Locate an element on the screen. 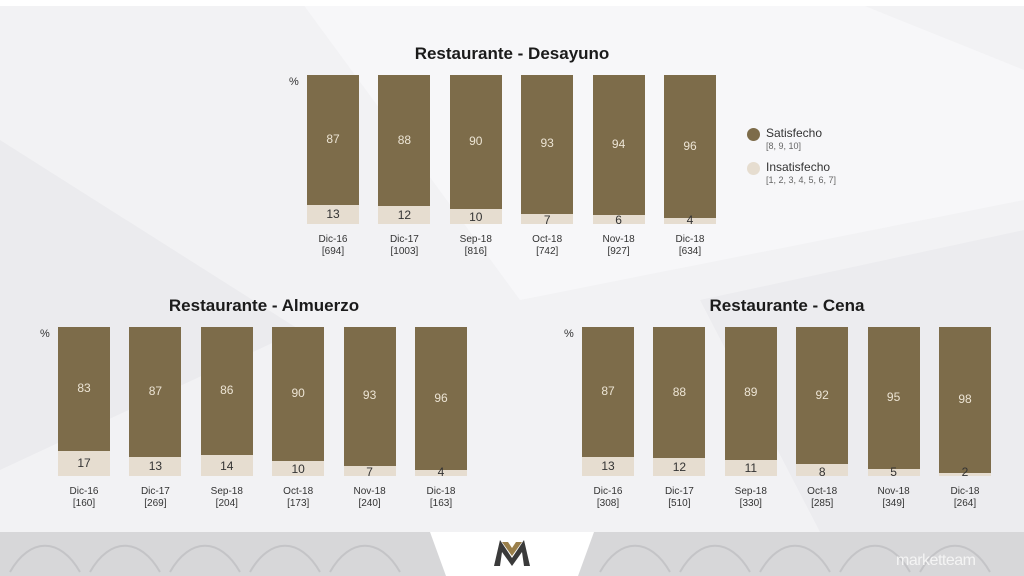 The width and height of the screenshot is (1024, 576). data-label-insatisfecho: 11 is located at coordinates (751, 467).